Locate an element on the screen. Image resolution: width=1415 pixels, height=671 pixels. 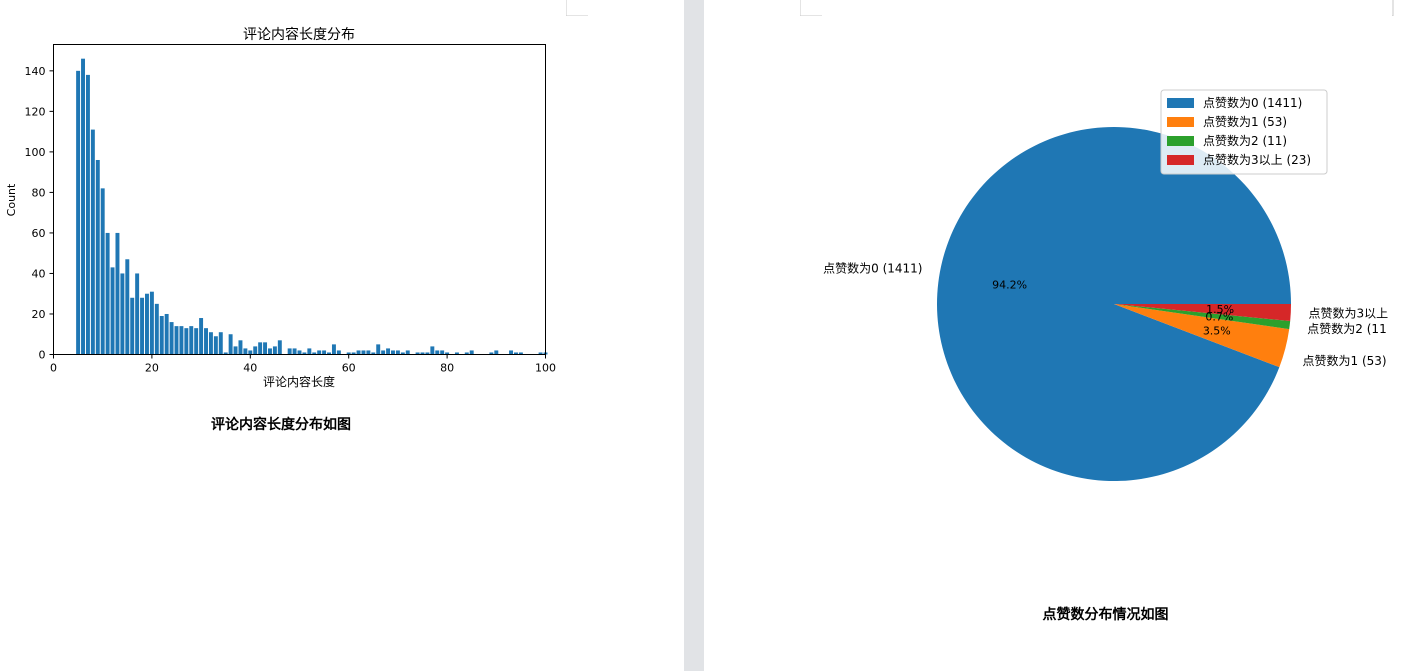
pie-percent-label: 3.5% is located at coordinates (1217, 331).